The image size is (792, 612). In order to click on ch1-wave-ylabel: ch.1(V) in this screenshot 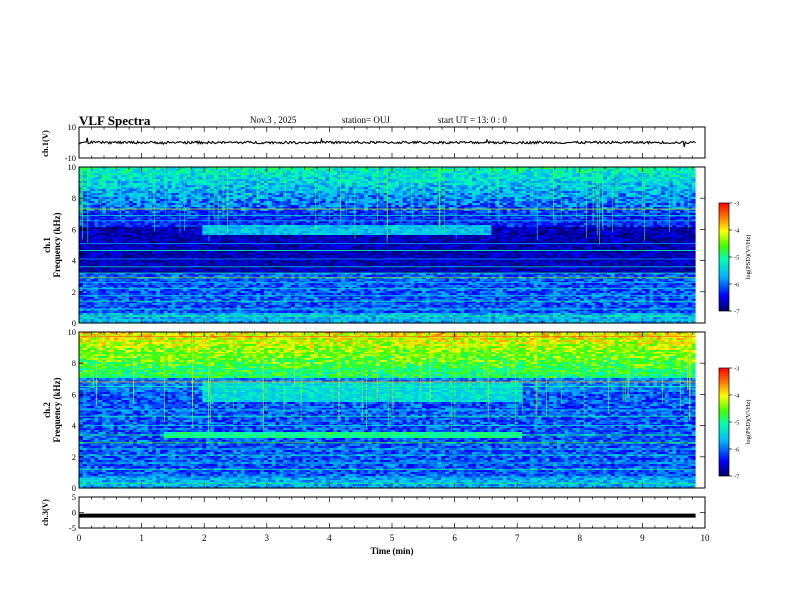, I will do `click(45, 143)`.